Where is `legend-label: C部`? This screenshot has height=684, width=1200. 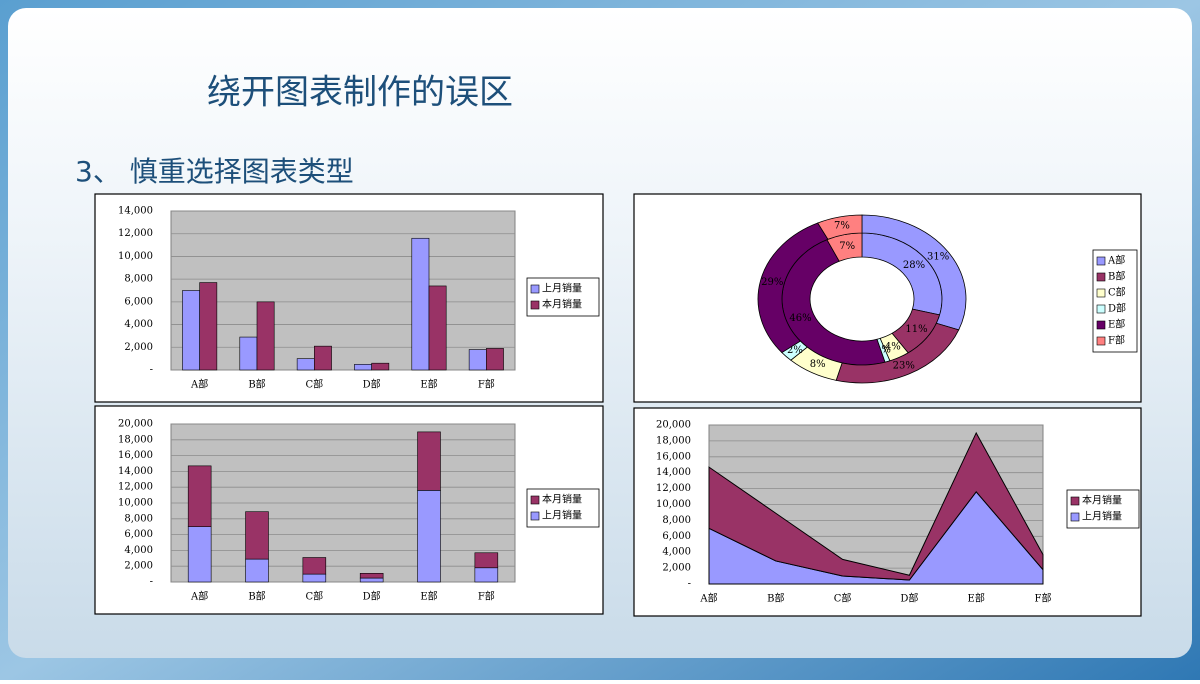
legend-label: C部 is located at coordinates (1117, 292).